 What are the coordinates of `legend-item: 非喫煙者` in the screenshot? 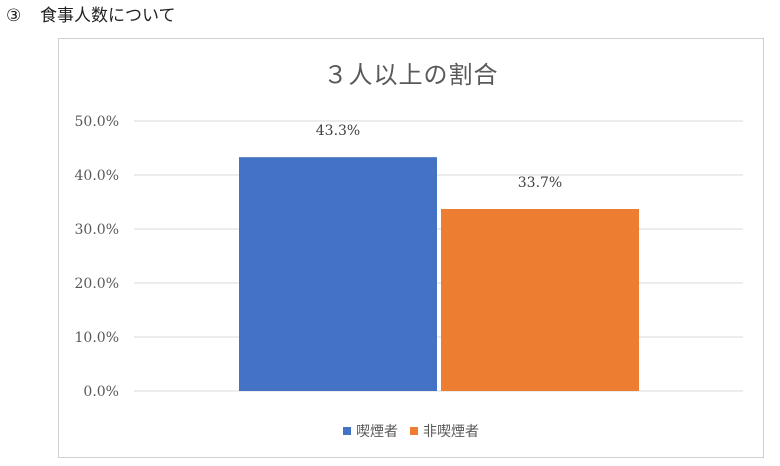 It's located at (444, 431).